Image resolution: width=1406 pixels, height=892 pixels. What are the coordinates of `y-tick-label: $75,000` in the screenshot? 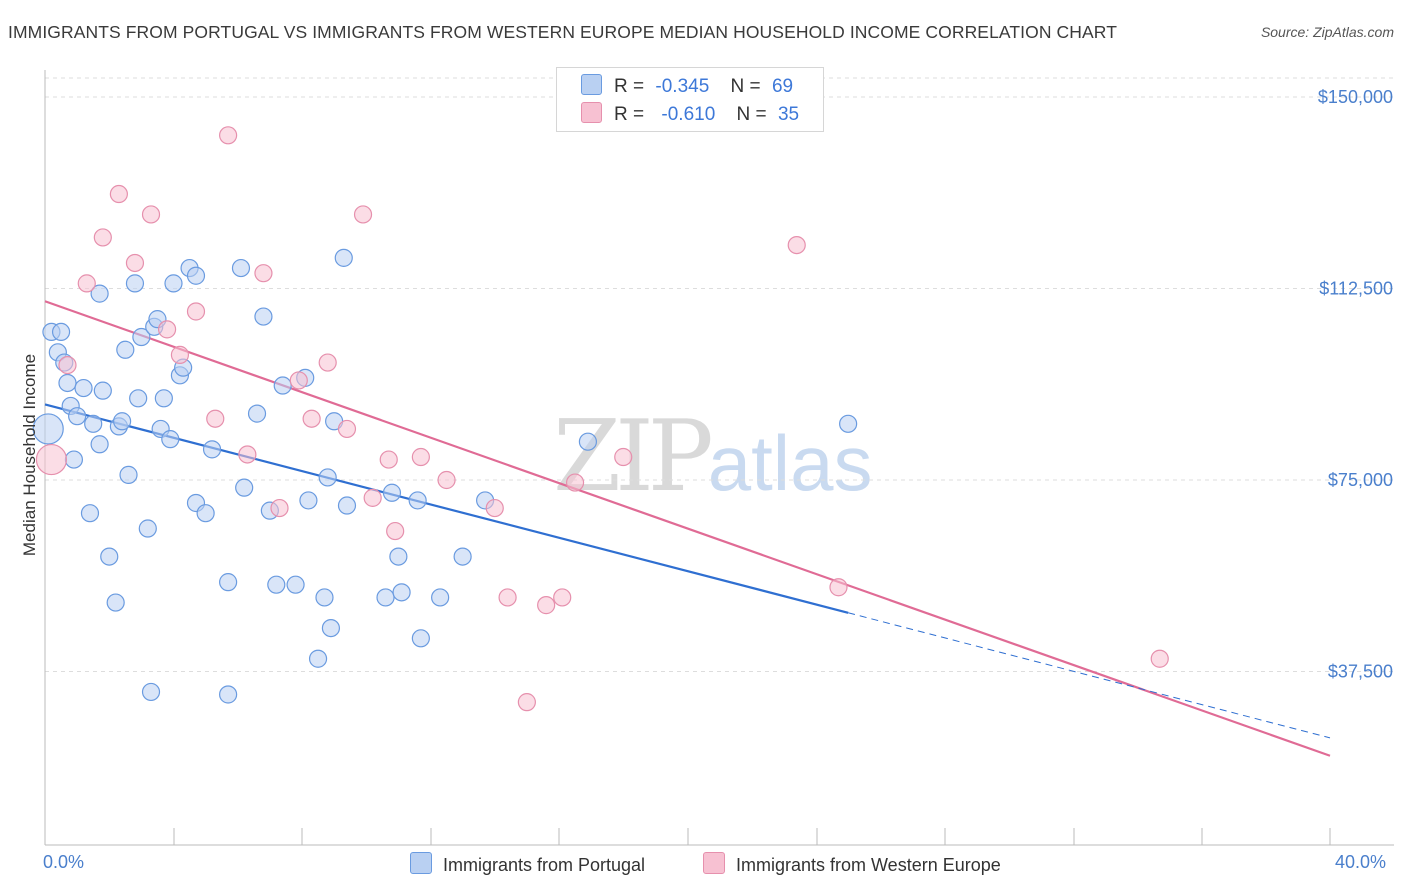 It's located at (1360, 480).